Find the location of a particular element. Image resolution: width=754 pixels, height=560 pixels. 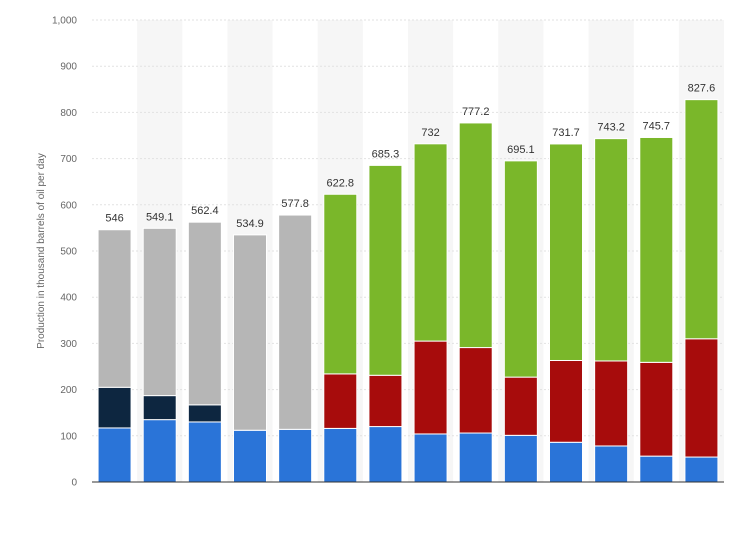

bar-total-label: 731.7 is located at coordinates (566, 133).